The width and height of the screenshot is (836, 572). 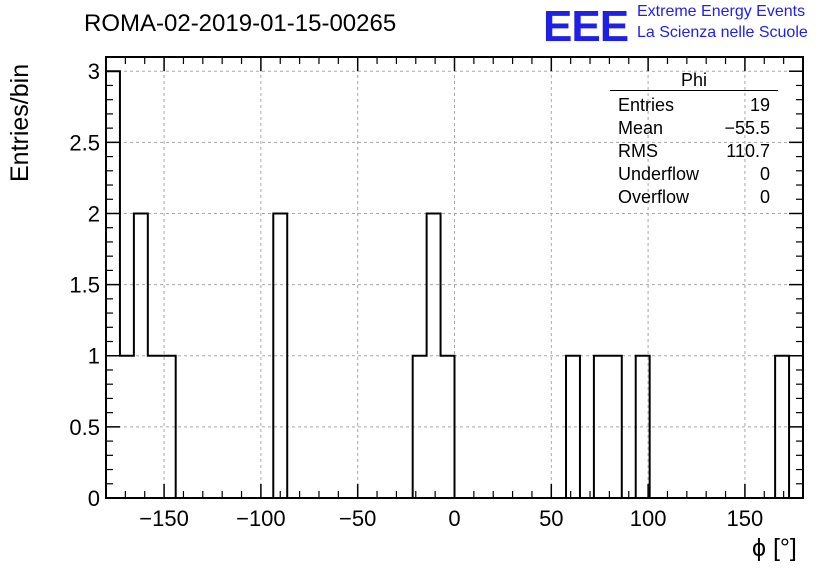 What do you see at coordinates (261, 518) in the screenshot?
I see `x-tick-label: −100` at bounding box center [261, 518].